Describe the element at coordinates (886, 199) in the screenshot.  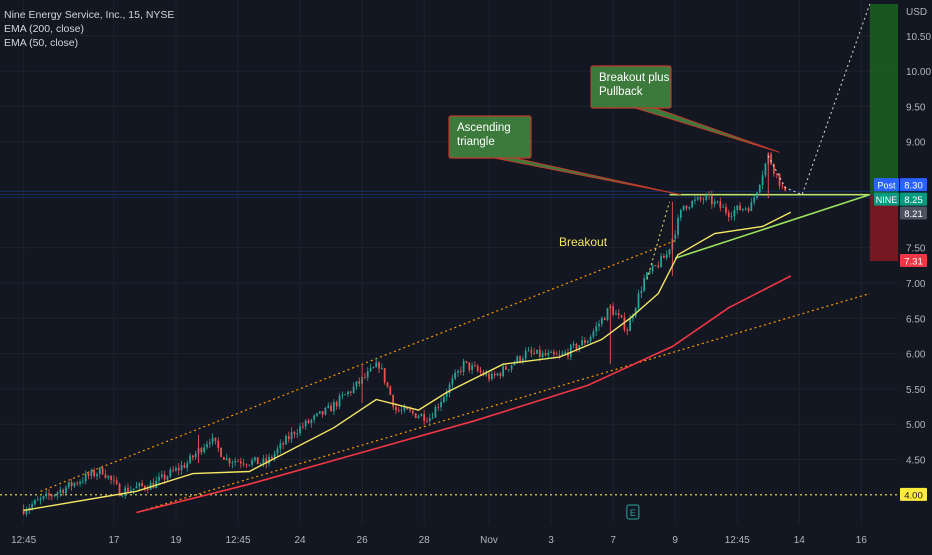
I see `price-tag-name-bg` at that location.